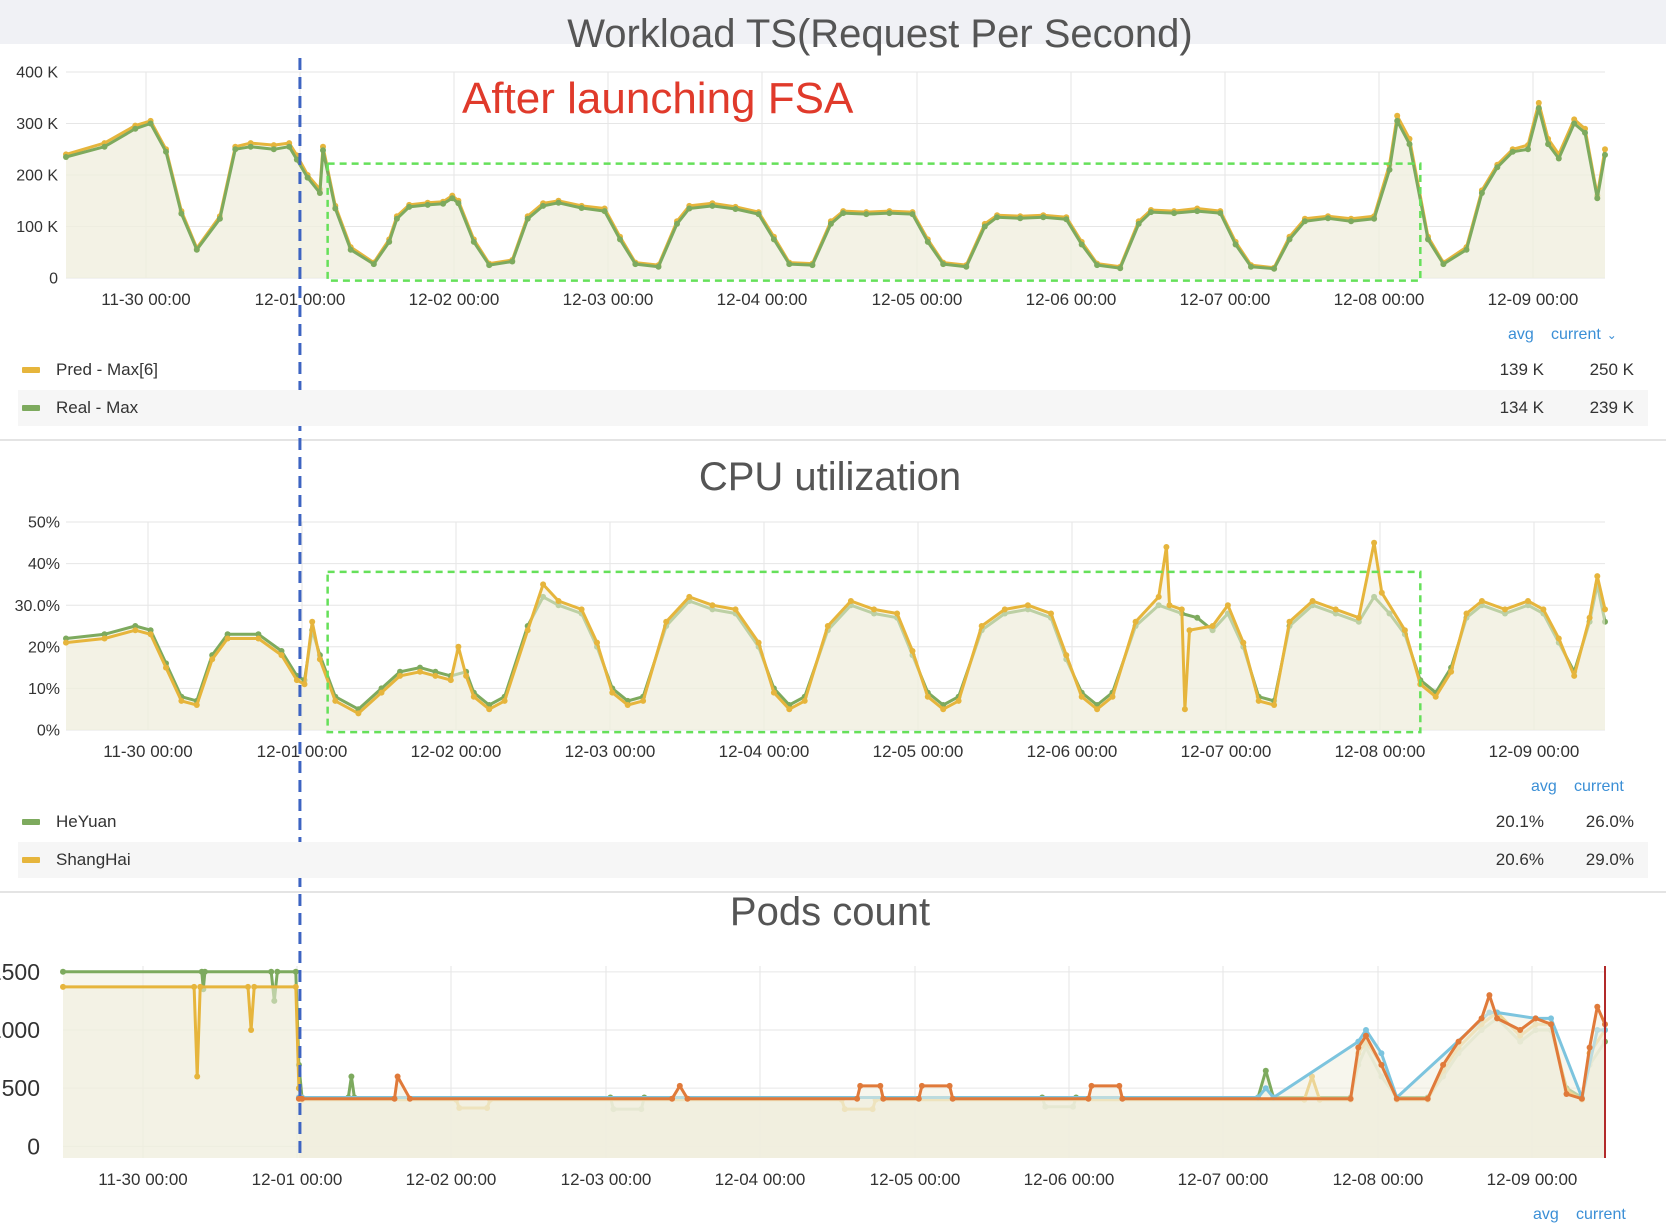  What do you see at coordinates (1378, 1179) in the screenshot?
I see `pods-x-tick-label: 12-08 00:00` at bounding box center [1378, 1179].